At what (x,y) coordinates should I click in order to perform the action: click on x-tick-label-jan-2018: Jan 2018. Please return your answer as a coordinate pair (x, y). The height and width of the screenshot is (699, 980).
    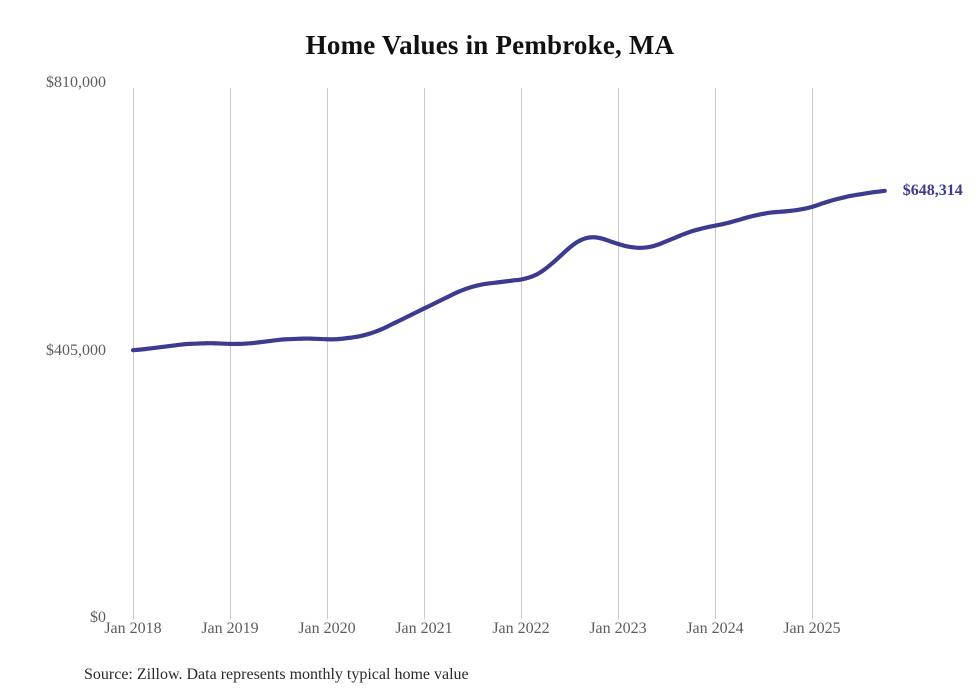
    Looking at the image, I should click on (133, 628).